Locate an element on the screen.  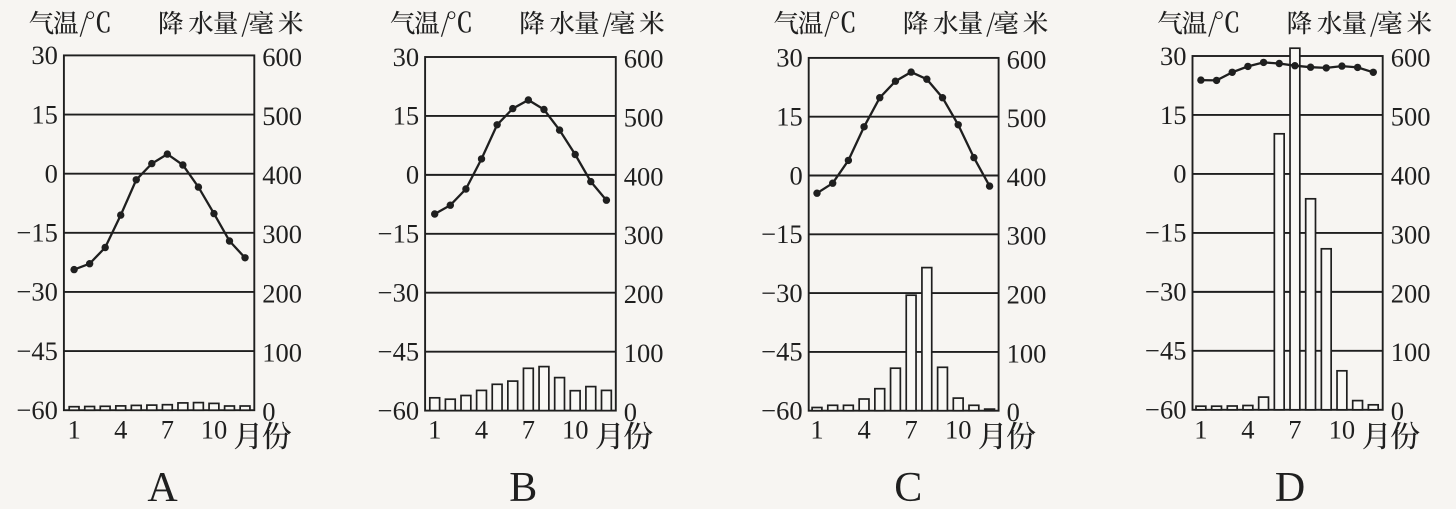
svg-text: B is located at coordinates (523, 487).